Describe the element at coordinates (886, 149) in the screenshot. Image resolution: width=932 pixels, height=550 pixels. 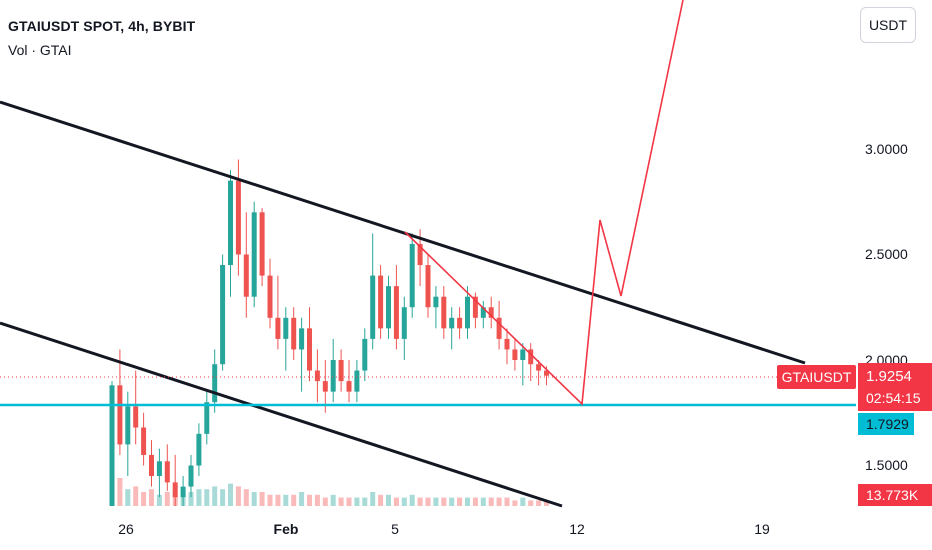
I see `price-axis-label: 3.0000` at that location.